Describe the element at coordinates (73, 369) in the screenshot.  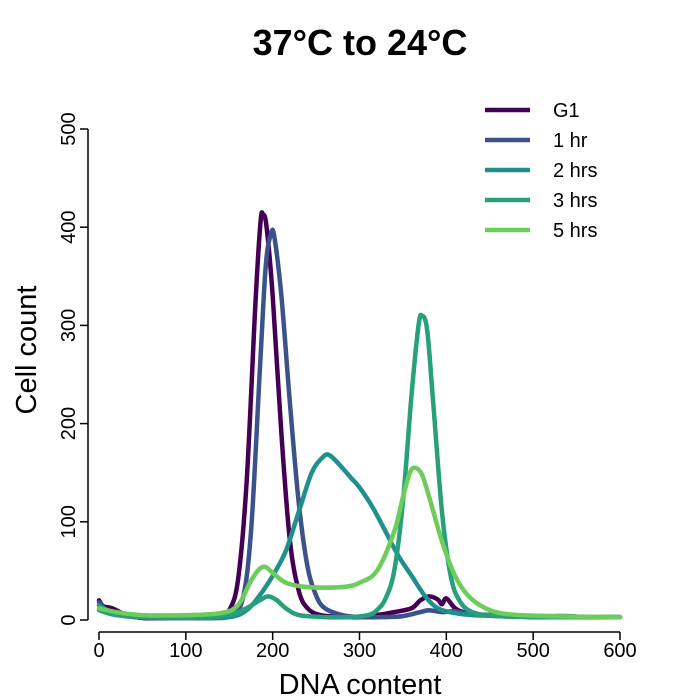
I see `y-ticks: 0 100 200 300 400 500` at that location.